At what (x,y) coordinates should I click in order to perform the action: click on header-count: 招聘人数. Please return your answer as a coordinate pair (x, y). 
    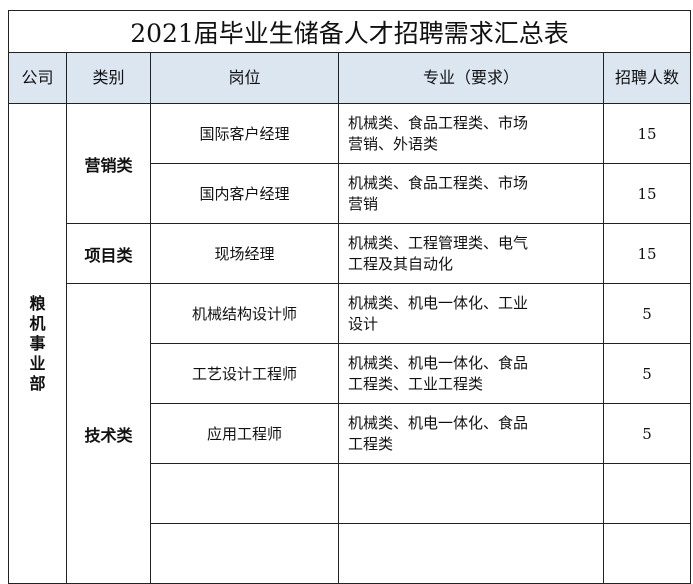
    Looking at the image, I should click on (647, 78).